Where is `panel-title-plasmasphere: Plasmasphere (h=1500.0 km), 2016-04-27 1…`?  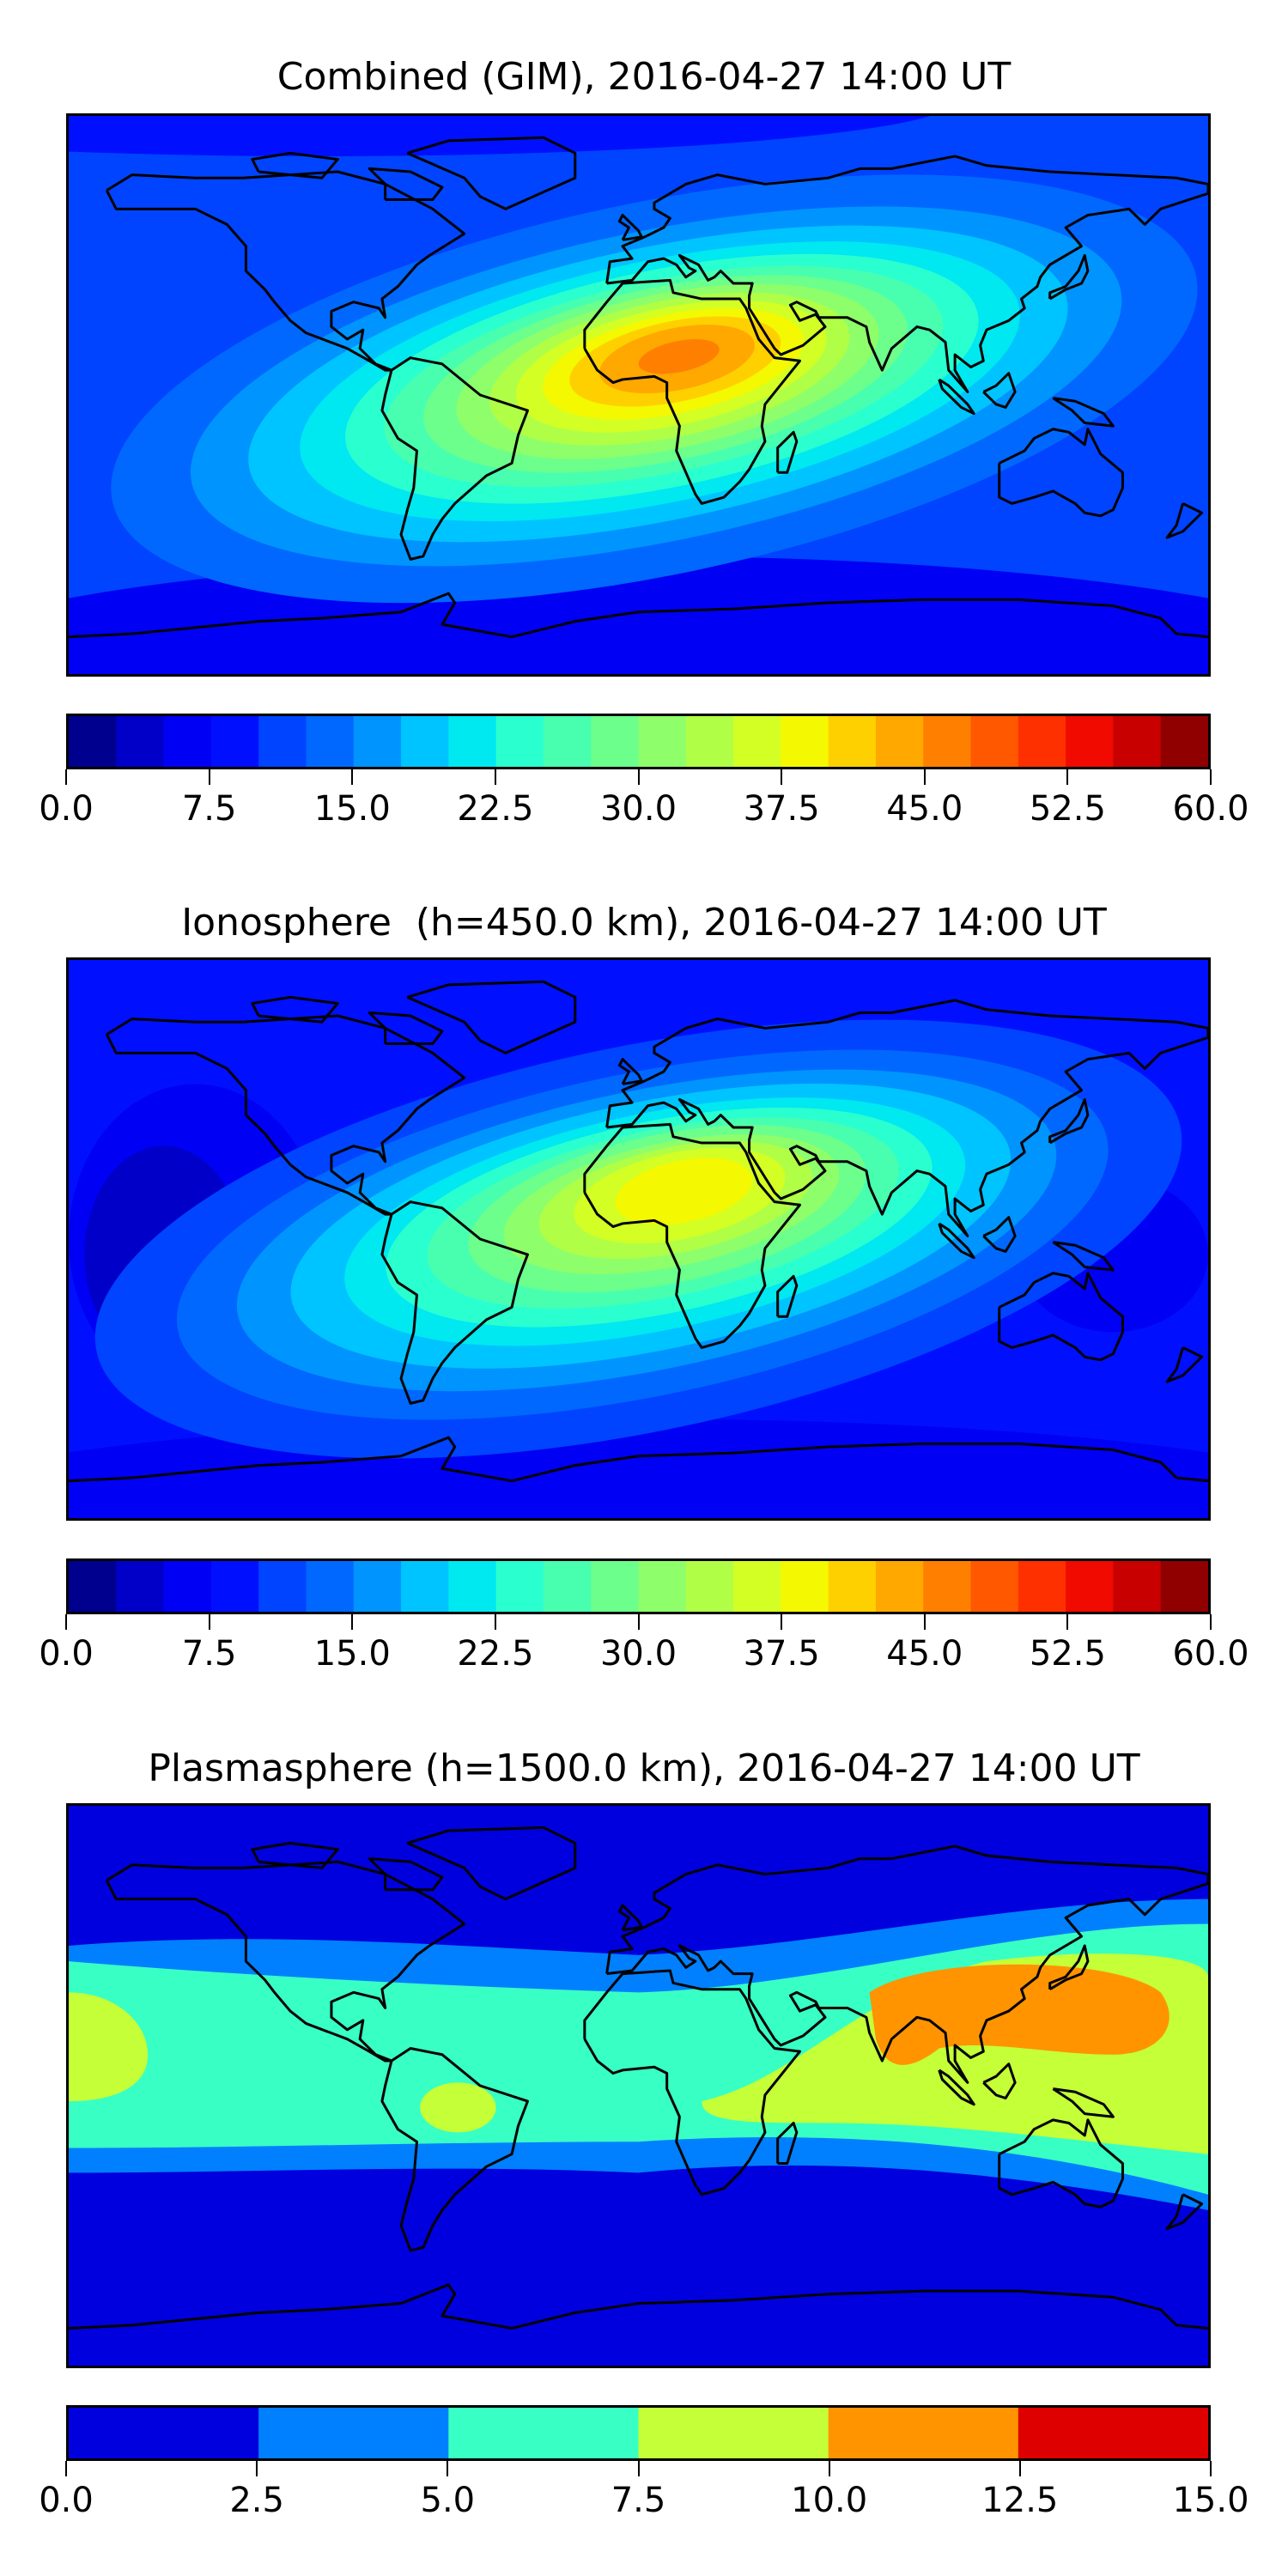 panel-title-plasmasphere: Plasmasphere (h=1500.0 km), 2016-04-27 1… is located at coordinates (644, 1769).